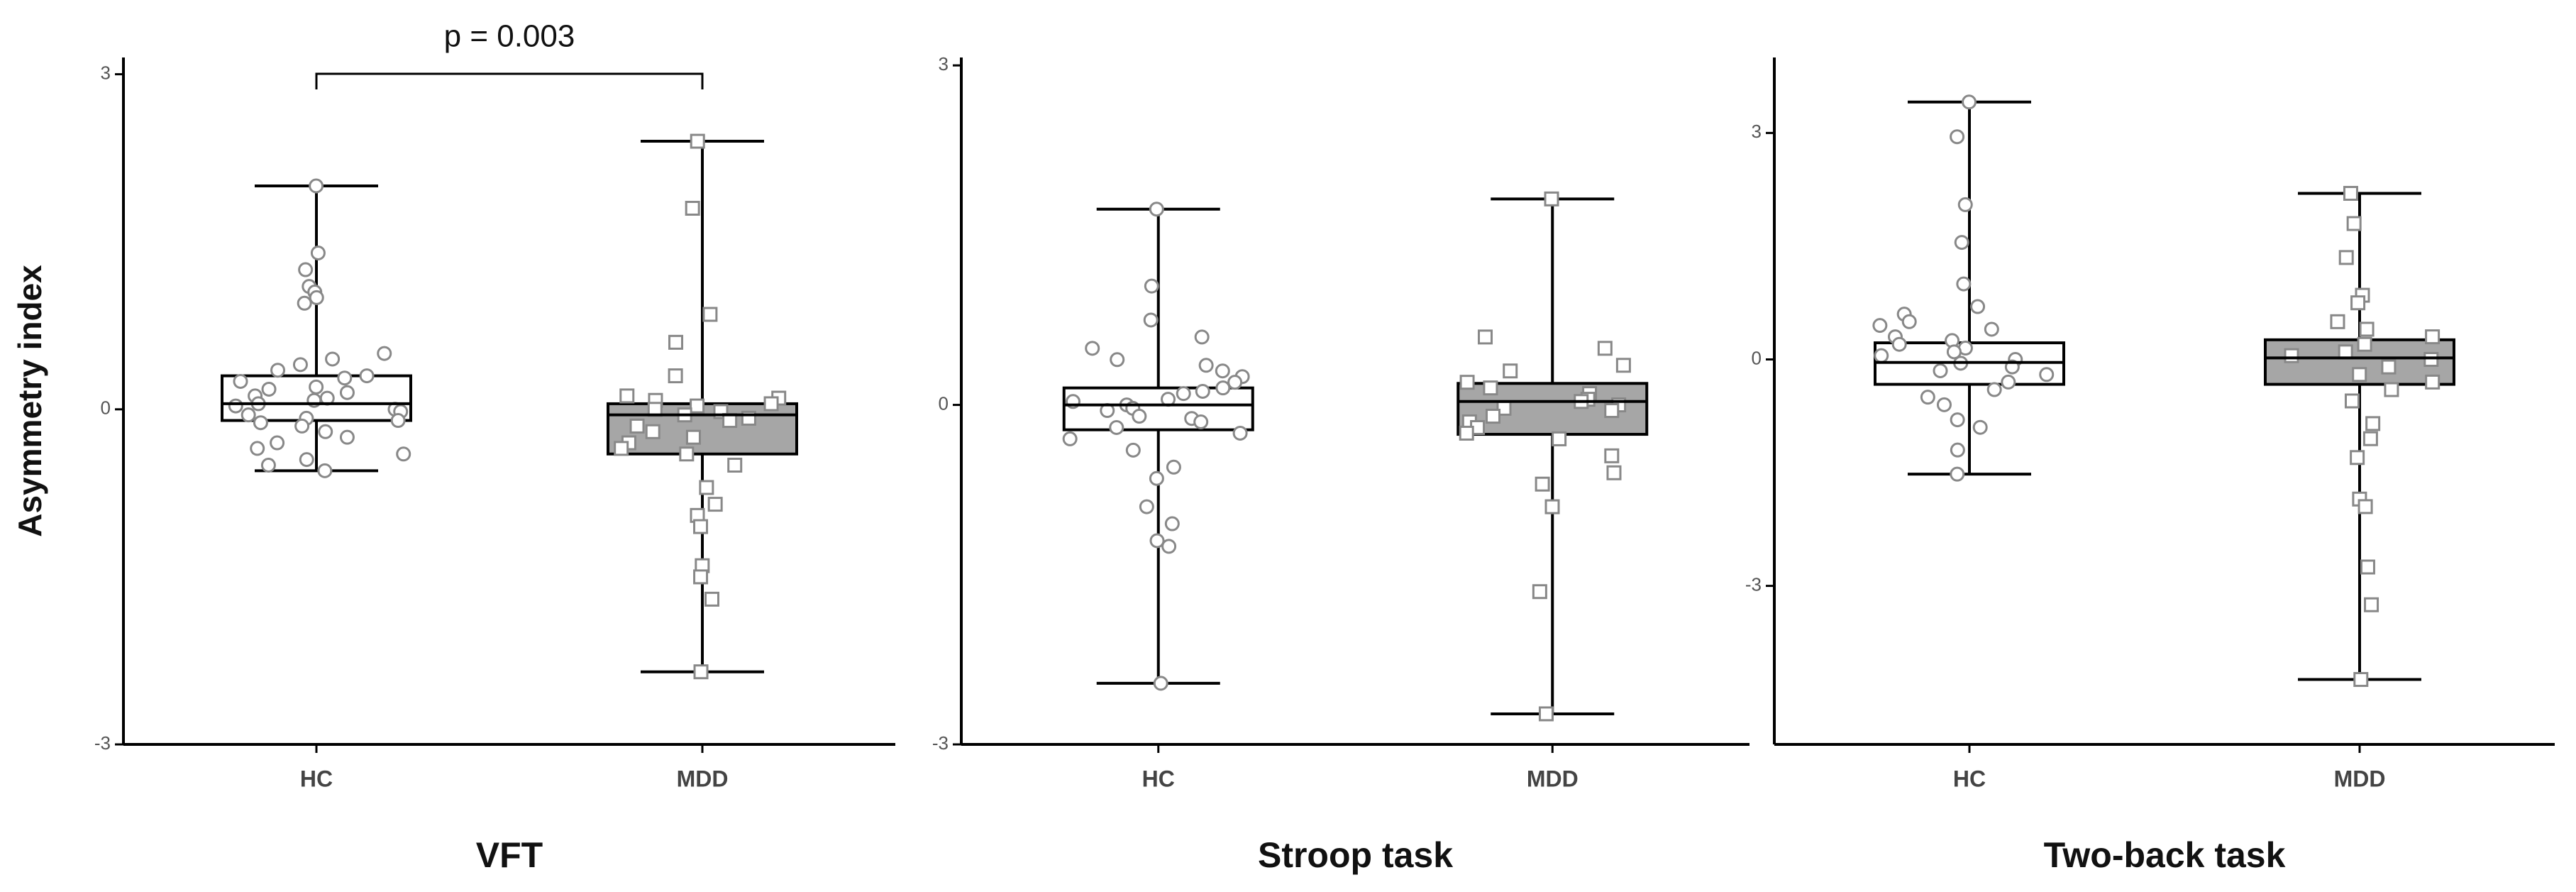  I want to click on y-tick-label: -3, so click(1753, 584).